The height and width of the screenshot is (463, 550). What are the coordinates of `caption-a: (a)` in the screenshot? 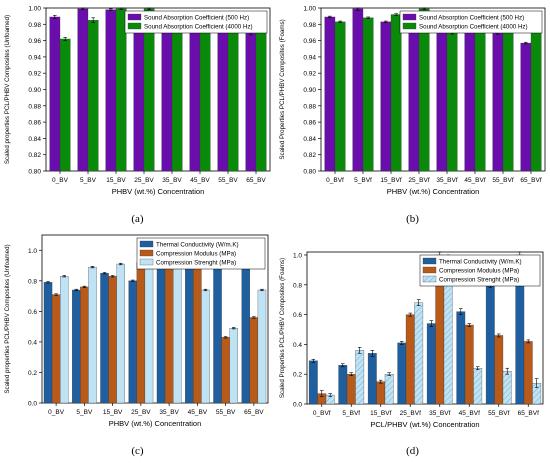 It's located at (137, 219).